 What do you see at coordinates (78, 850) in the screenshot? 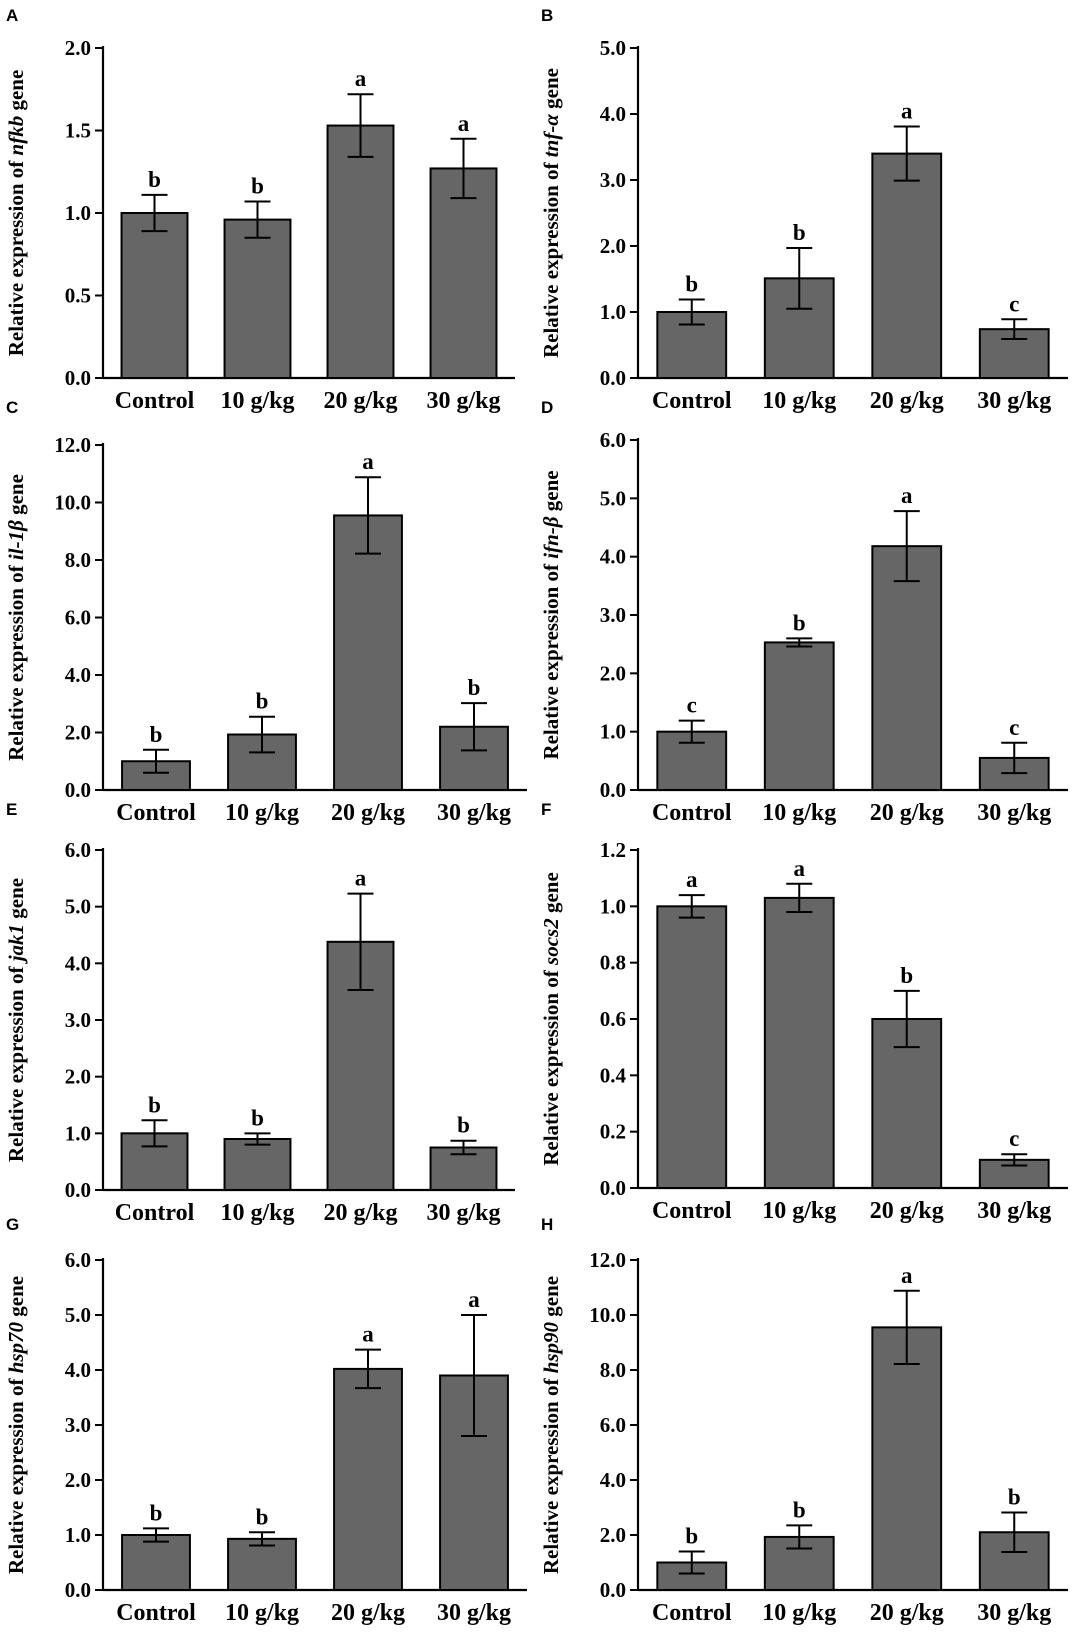
I see `y-tick-label-e-6: 6.0` at bounding box center [78, 850].